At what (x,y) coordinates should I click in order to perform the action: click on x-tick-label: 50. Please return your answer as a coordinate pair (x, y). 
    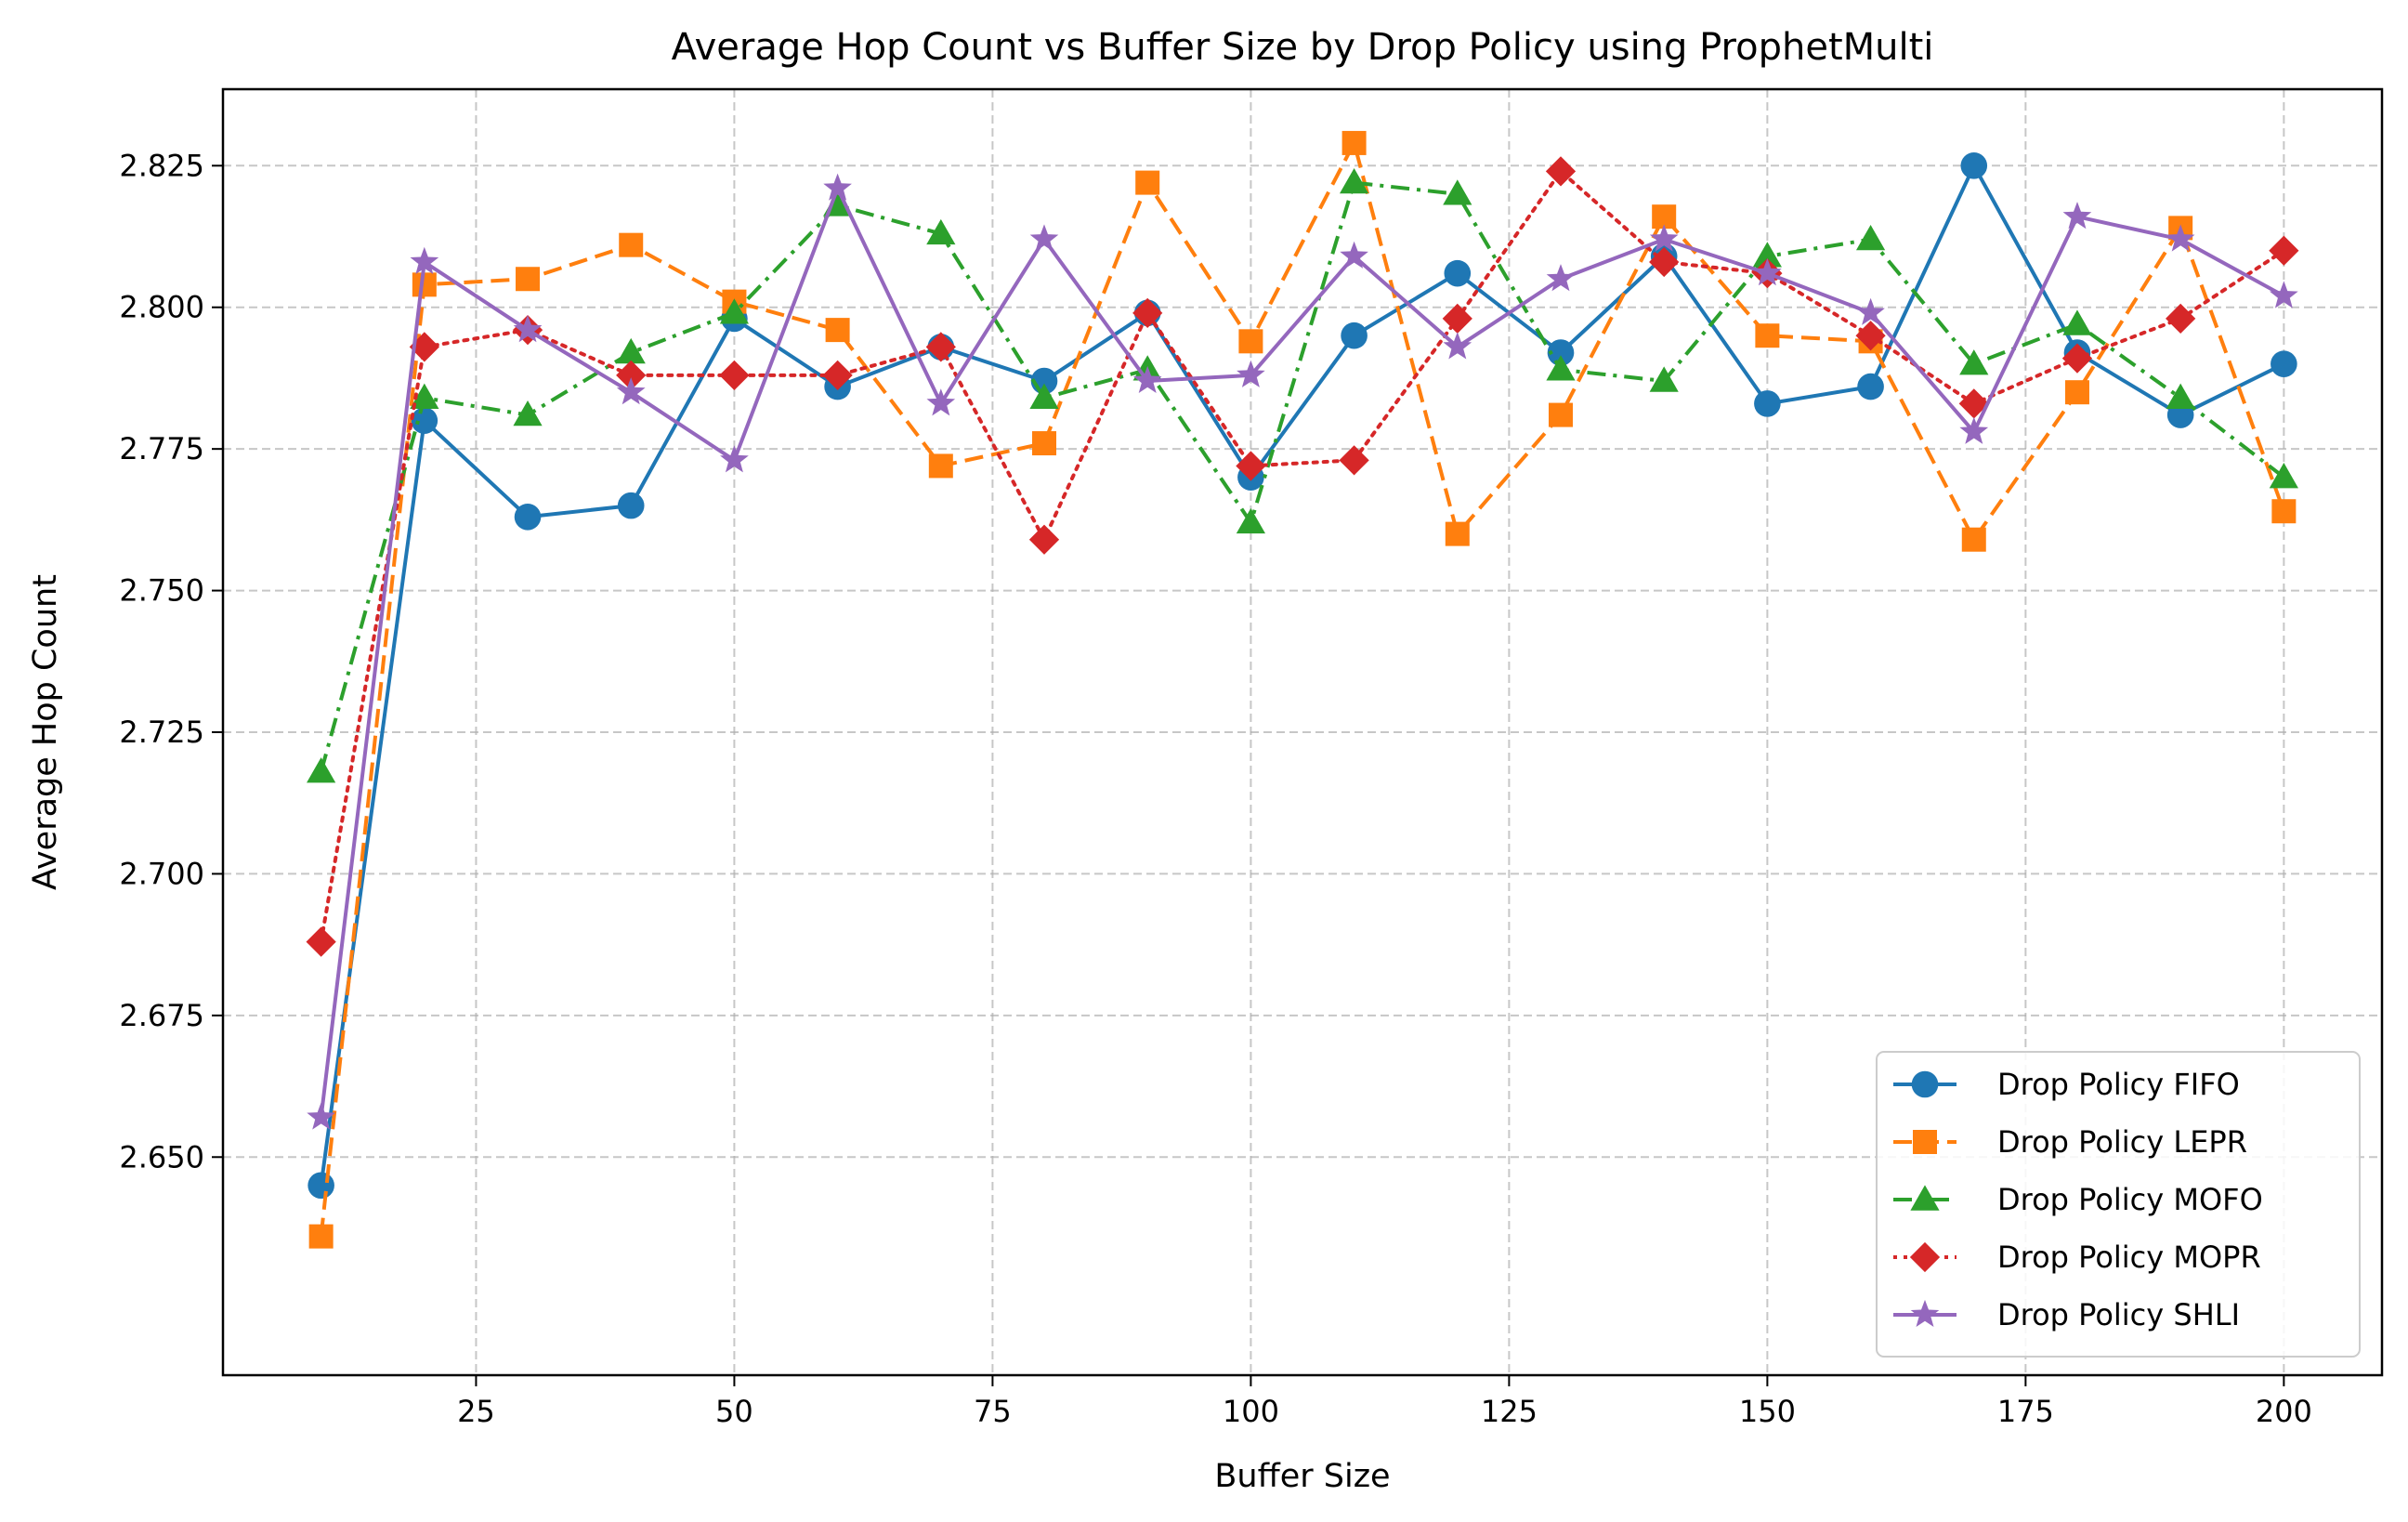
    Looking at the image, I should click on (734, 1411).